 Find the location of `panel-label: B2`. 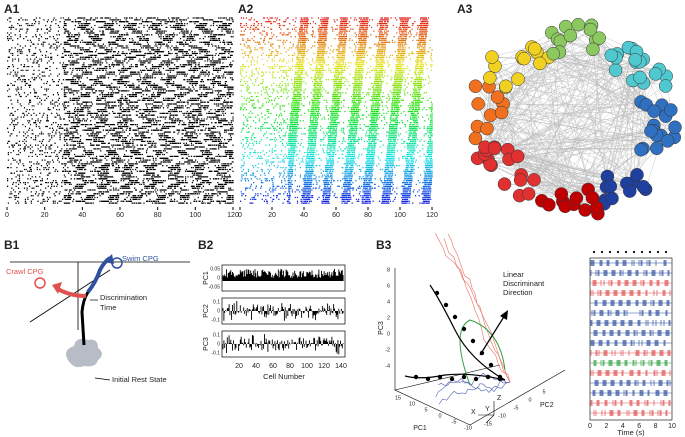

panel-label: B2 is located at coordinates (206, 245).